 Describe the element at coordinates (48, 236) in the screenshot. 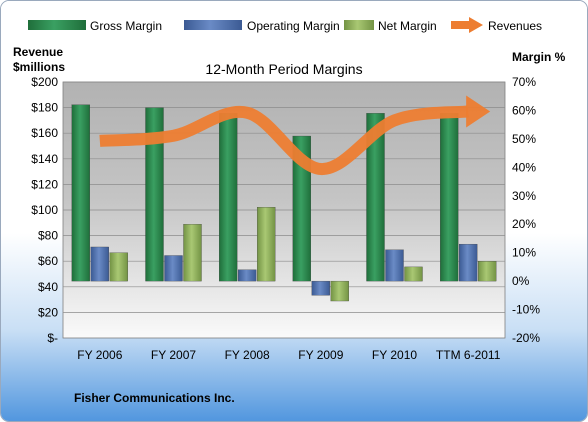

I see `left-tick-label: $80` at that location.